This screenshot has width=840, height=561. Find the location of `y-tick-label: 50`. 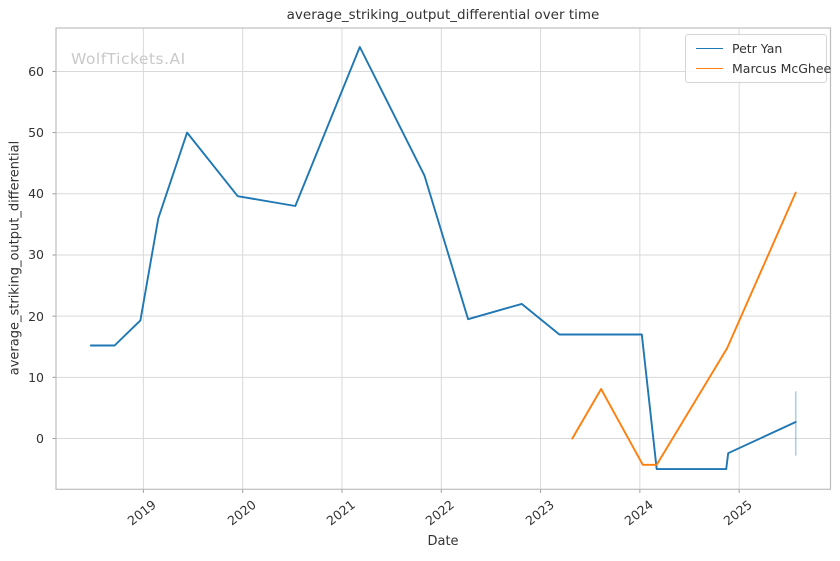

y-tick-label: 50 is located at coordinates (36, 133).